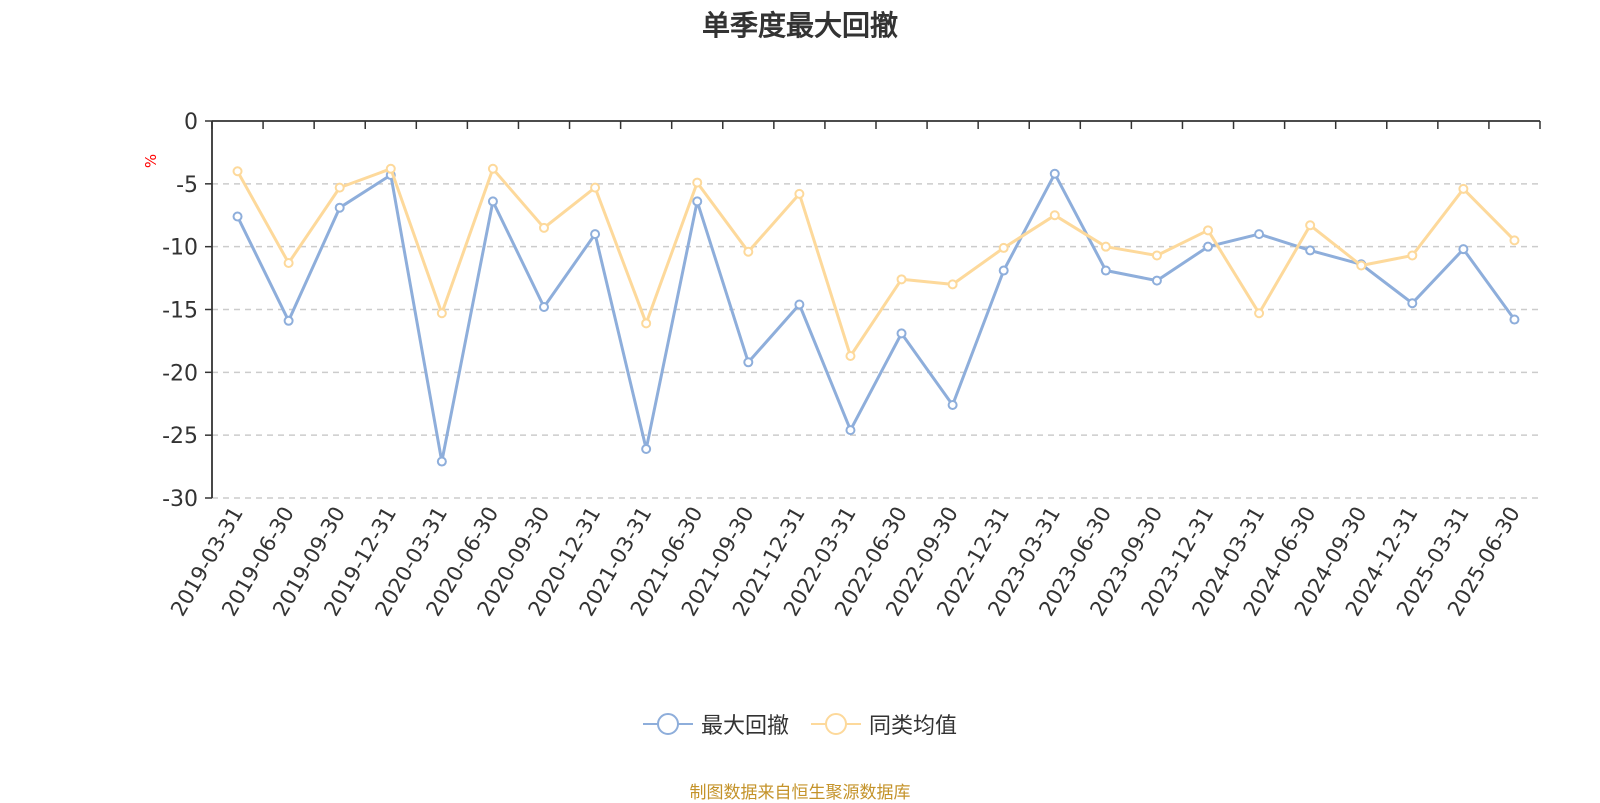 This screenshot has height=803, width=1600. Describe the element at coordinates (180, 436) in the screenshot. I see `y-tick-label: -25` at that location.